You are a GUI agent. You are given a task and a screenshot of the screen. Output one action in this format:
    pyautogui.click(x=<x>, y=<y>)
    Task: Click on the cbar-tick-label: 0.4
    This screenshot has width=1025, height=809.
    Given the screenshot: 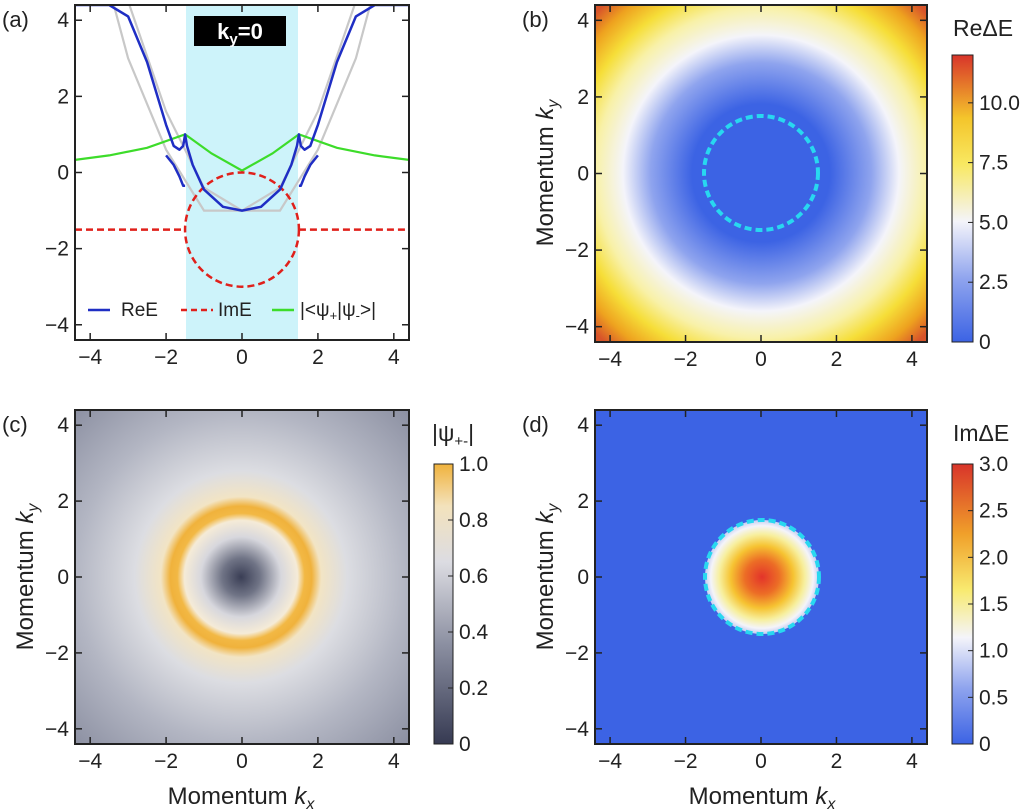 What is the action you would take?
    pyautogui.click(x=474, y=632)
    